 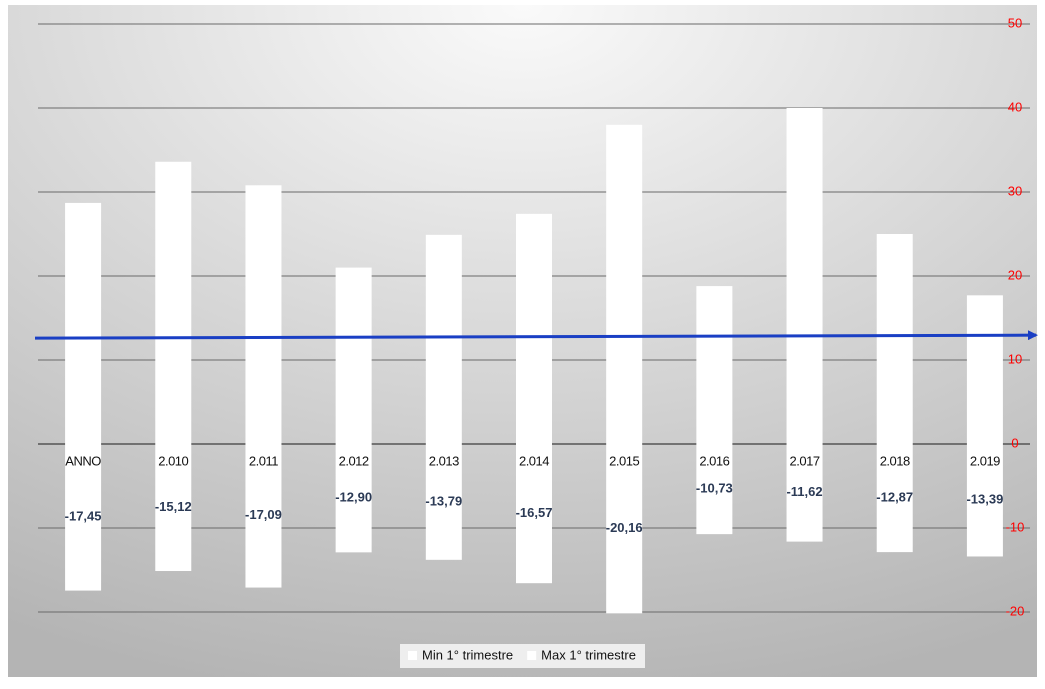 I want to click on x-tick-label: 2.016, so click(x=714, y=460).